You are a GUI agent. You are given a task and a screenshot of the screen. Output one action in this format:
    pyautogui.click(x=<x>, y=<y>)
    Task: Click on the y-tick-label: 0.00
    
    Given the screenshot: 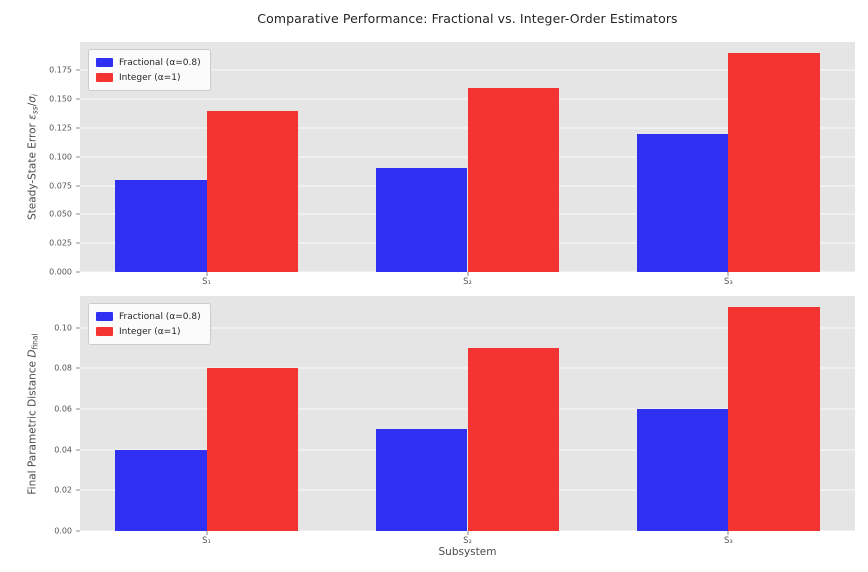 What is the action you would take?
    pyautogui.click(x=63, y=531)
    